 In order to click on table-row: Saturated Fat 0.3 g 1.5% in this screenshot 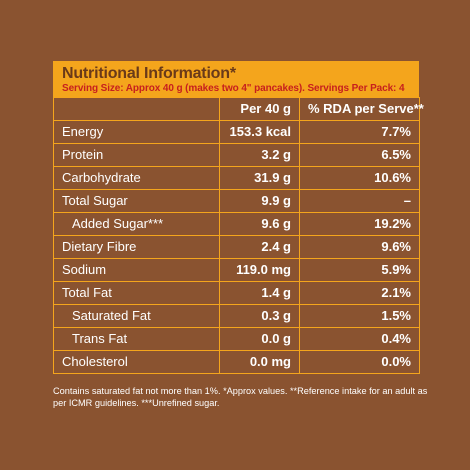, I will do `click(236, 316)`.